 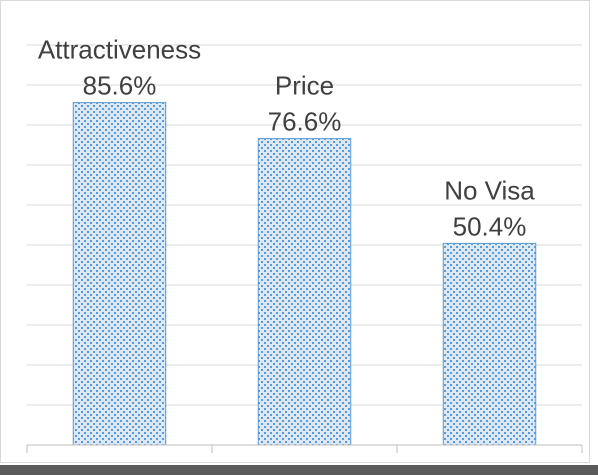 I want to click on category-label: No Visa, so click(x=489, y=190).